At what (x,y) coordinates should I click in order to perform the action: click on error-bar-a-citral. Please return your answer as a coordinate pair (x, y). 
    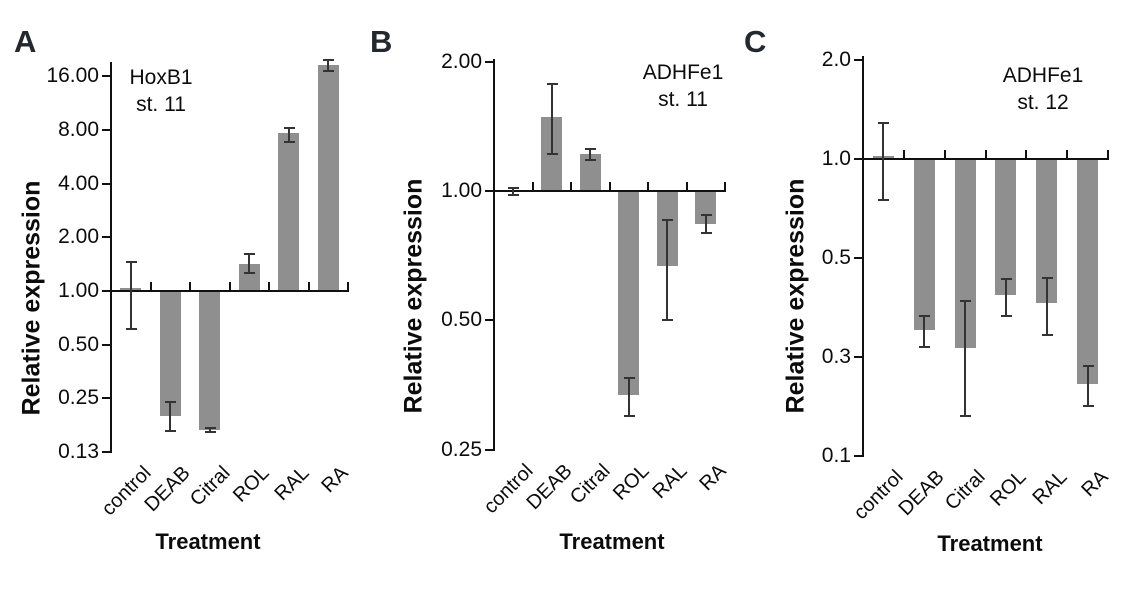
    Looking at the image, I should click on (209, 429).